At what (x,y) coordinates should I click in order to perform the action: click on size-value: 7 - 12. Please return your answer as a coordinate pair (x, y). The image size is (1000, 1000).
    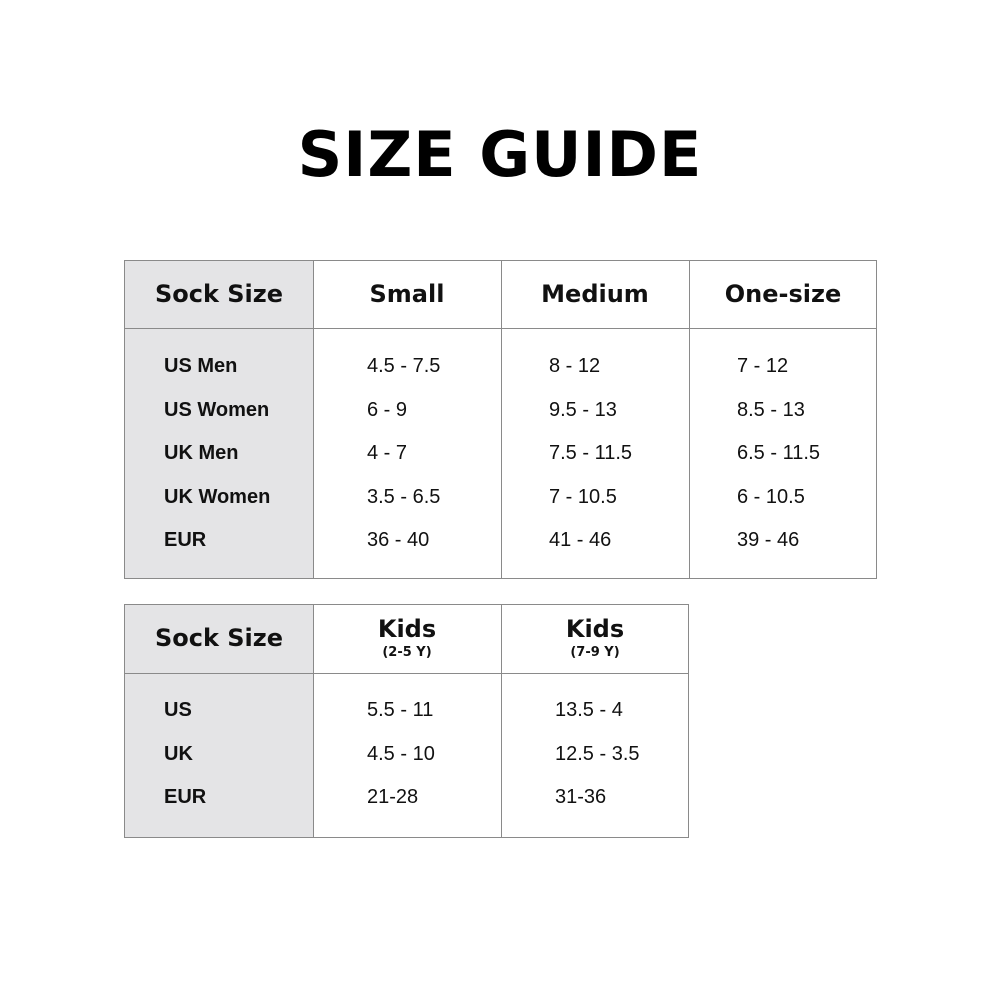
    Looking at the image, I should click on (763, 366).